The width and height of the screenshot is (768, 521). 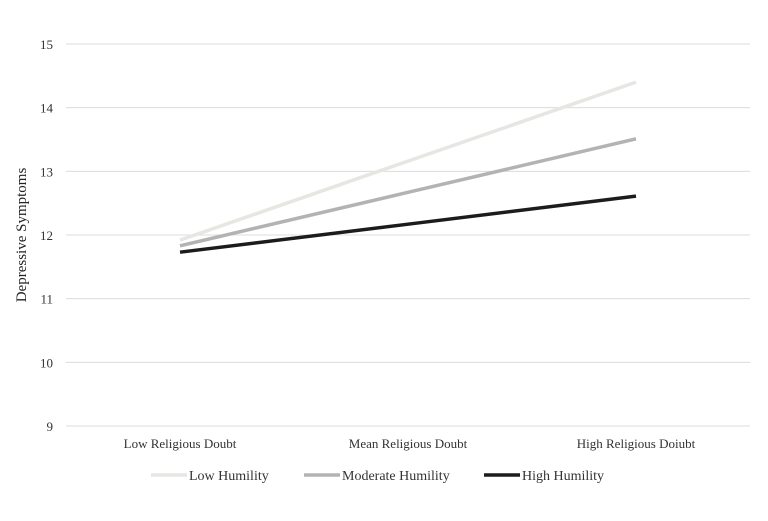 I want to click on x-tick-label: High Religious Doiubt, so click(x=636, y=443).